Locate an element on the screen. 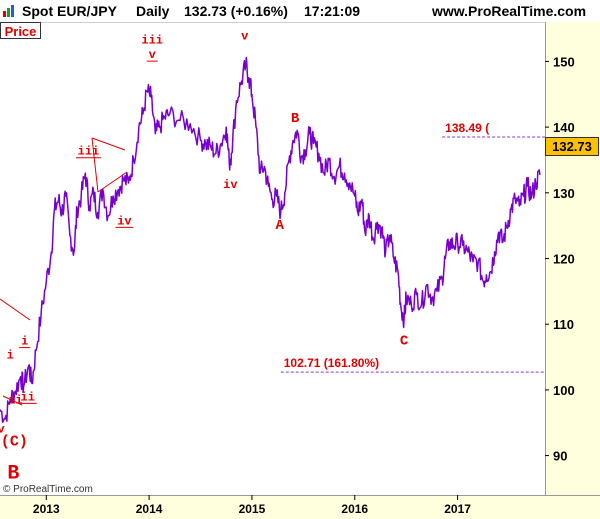  y-tick-label: 130 is located at coordinates (564, 193).